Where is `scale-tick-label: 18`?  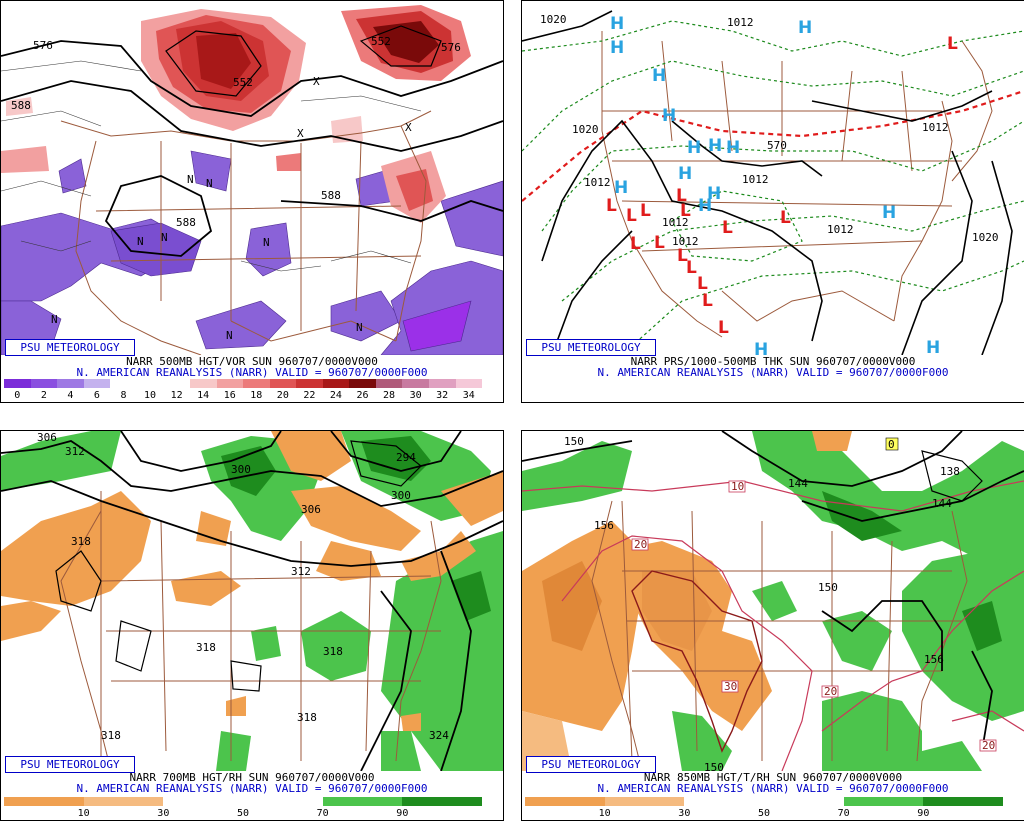 scale-tick-label: 18 is located at coordinates (256, 395).